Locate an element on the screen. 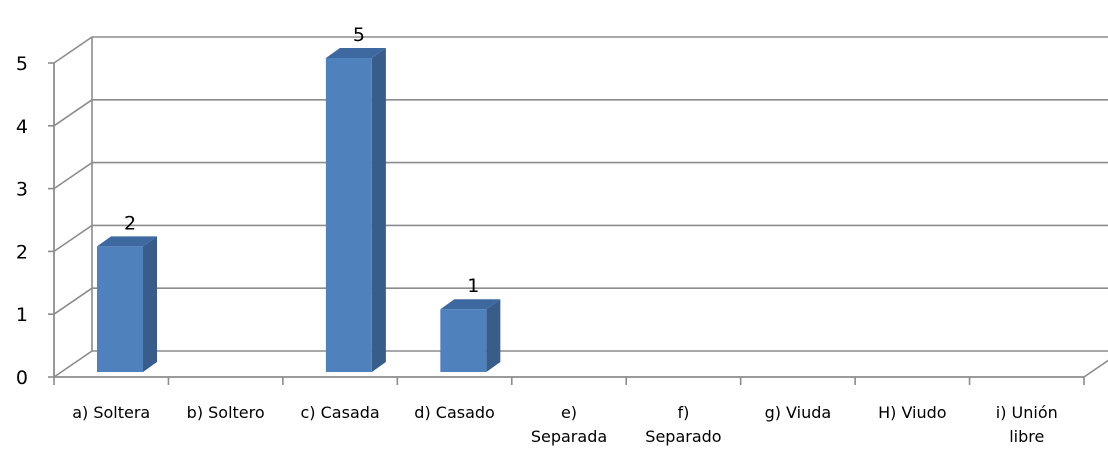  x-tick-label: H) Viudo is located at coordinates (912, 412).